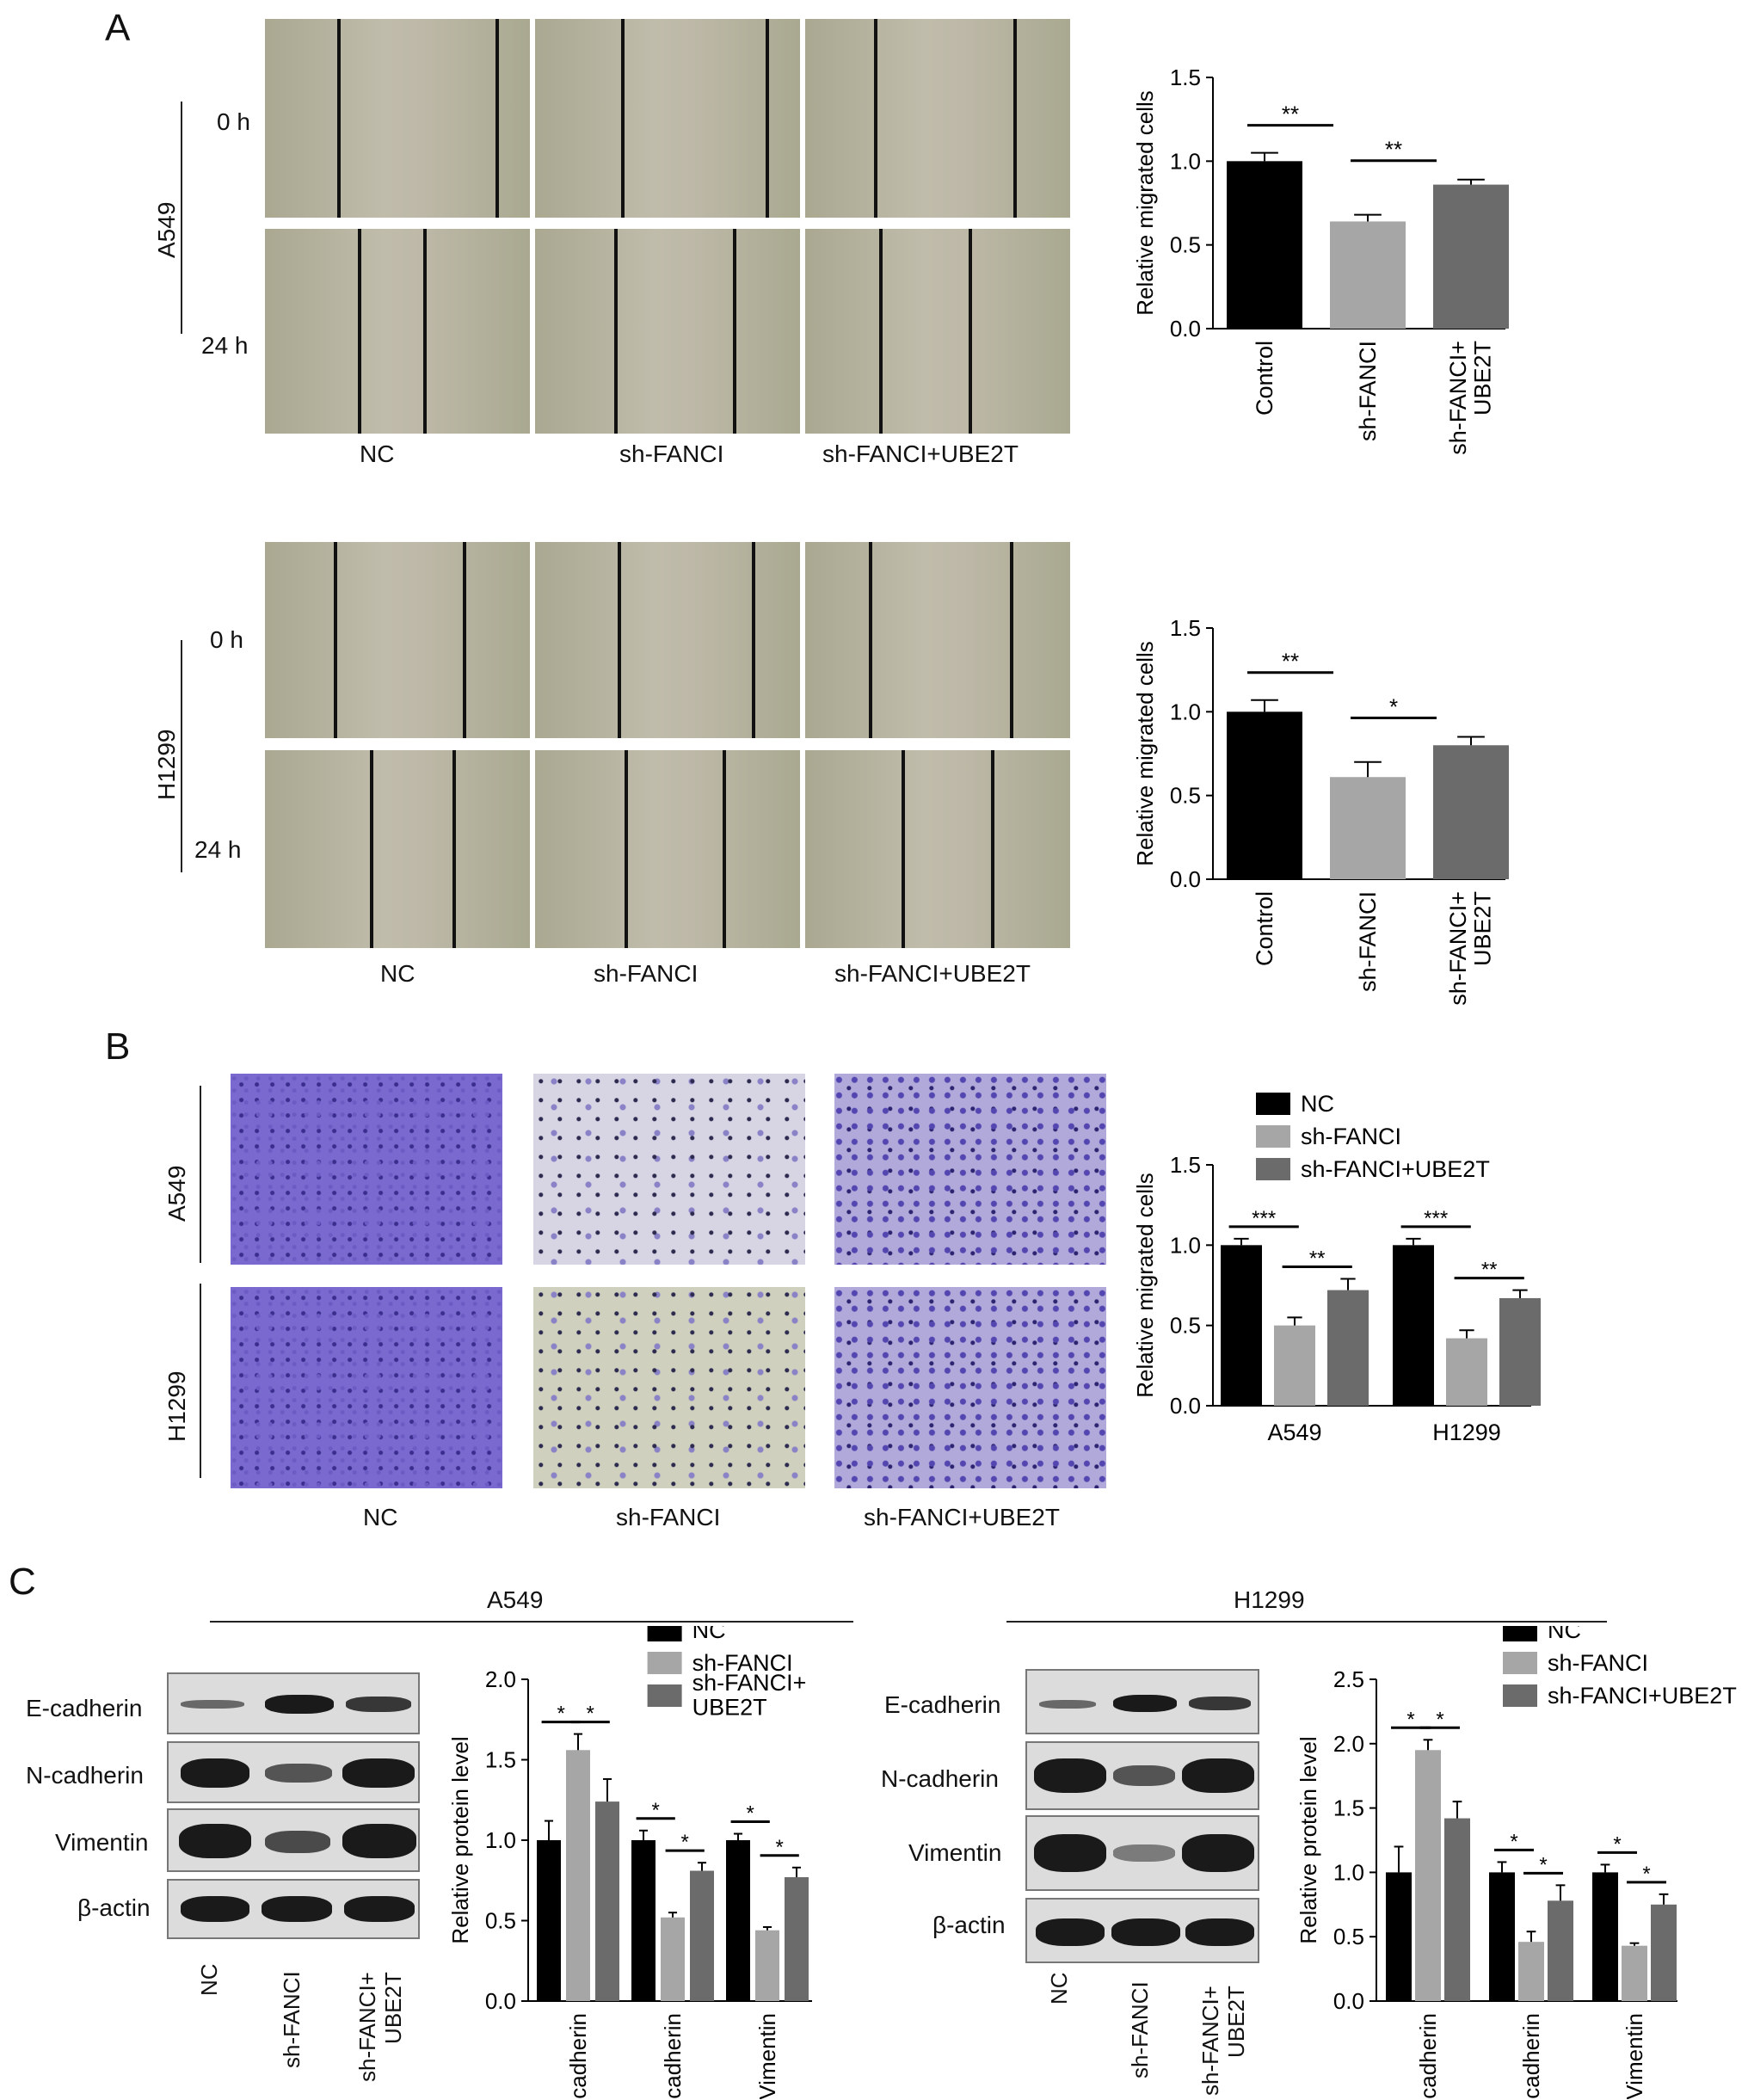 The image size is (1748, 2100). Describe the element at coordinates (181, 218) in the screenshot. I see `bracket-a549-wound` at that location.